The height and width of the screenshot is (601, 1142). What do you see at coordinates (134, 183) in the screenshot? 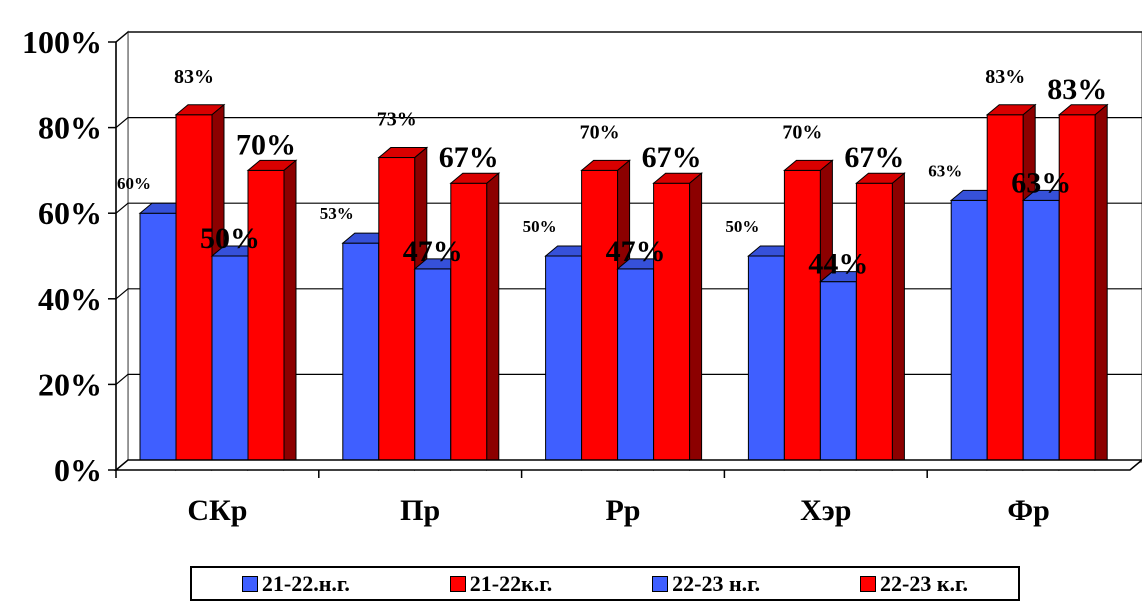
I see `data-label: 60%` at bounding box center [134, 183].